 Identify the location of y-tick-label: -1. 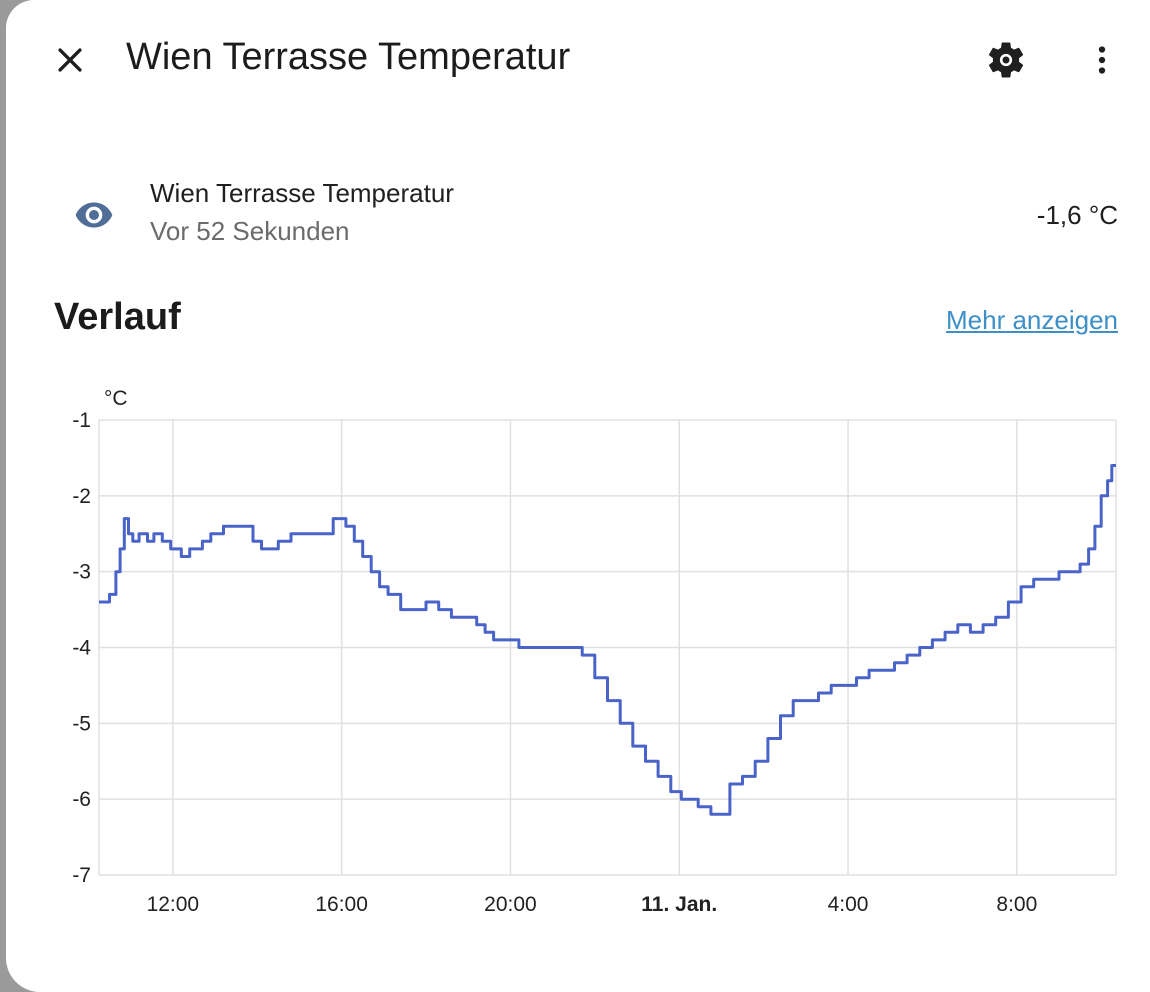
(81, 420).